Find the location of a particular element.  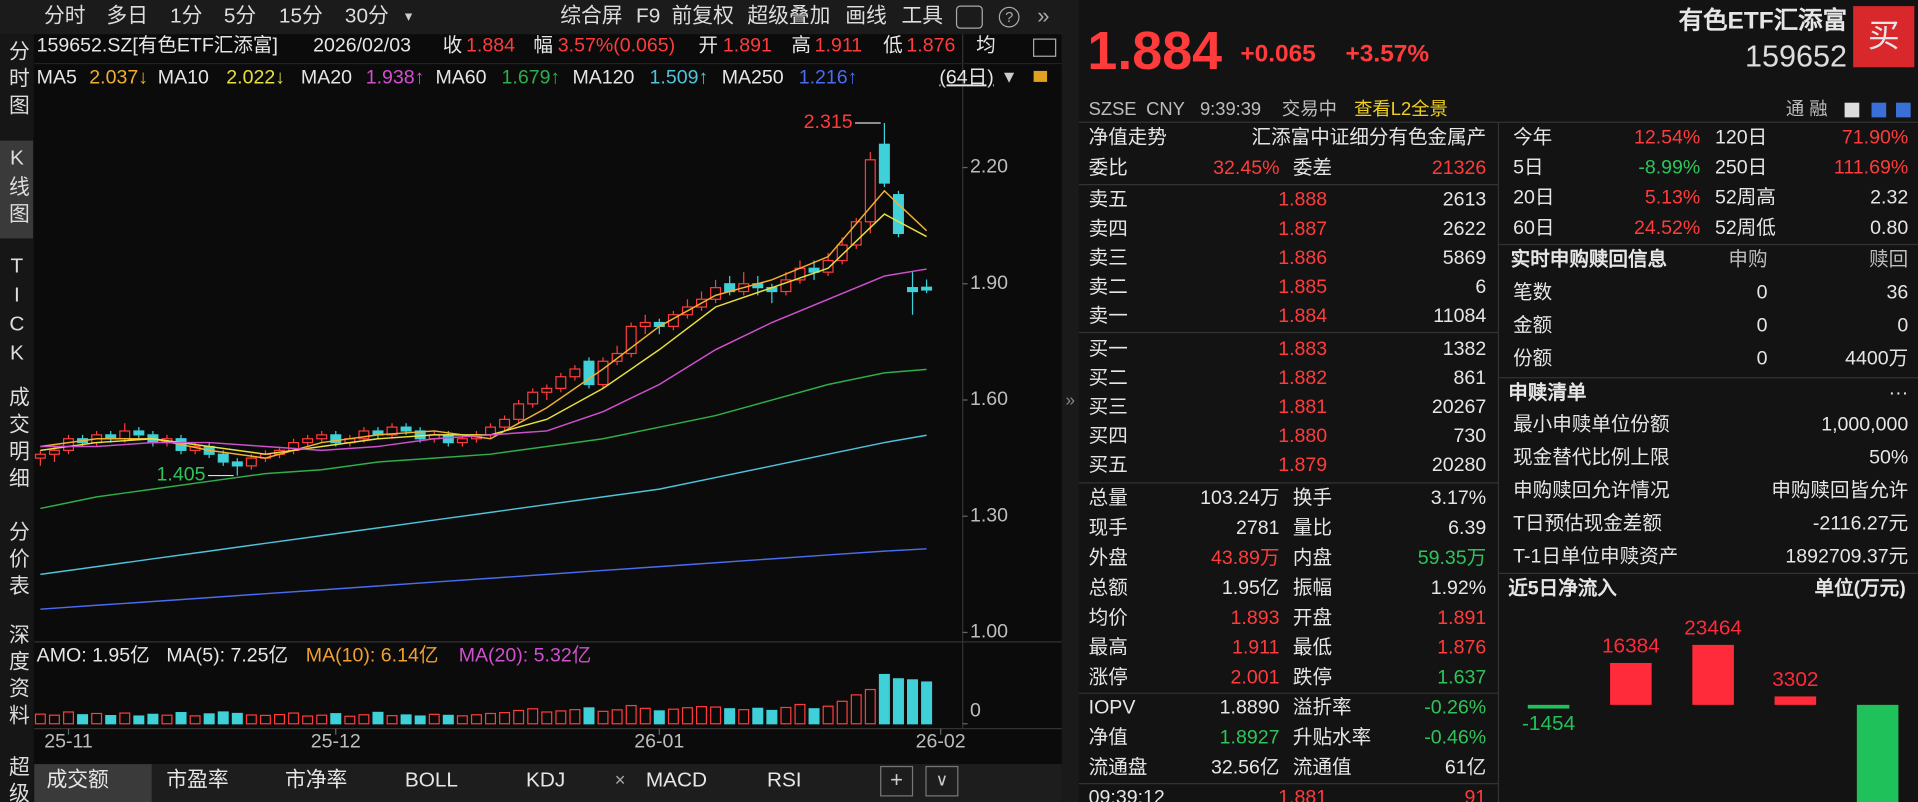

side-tab: 分价表 is located at coordinates (17, 561).